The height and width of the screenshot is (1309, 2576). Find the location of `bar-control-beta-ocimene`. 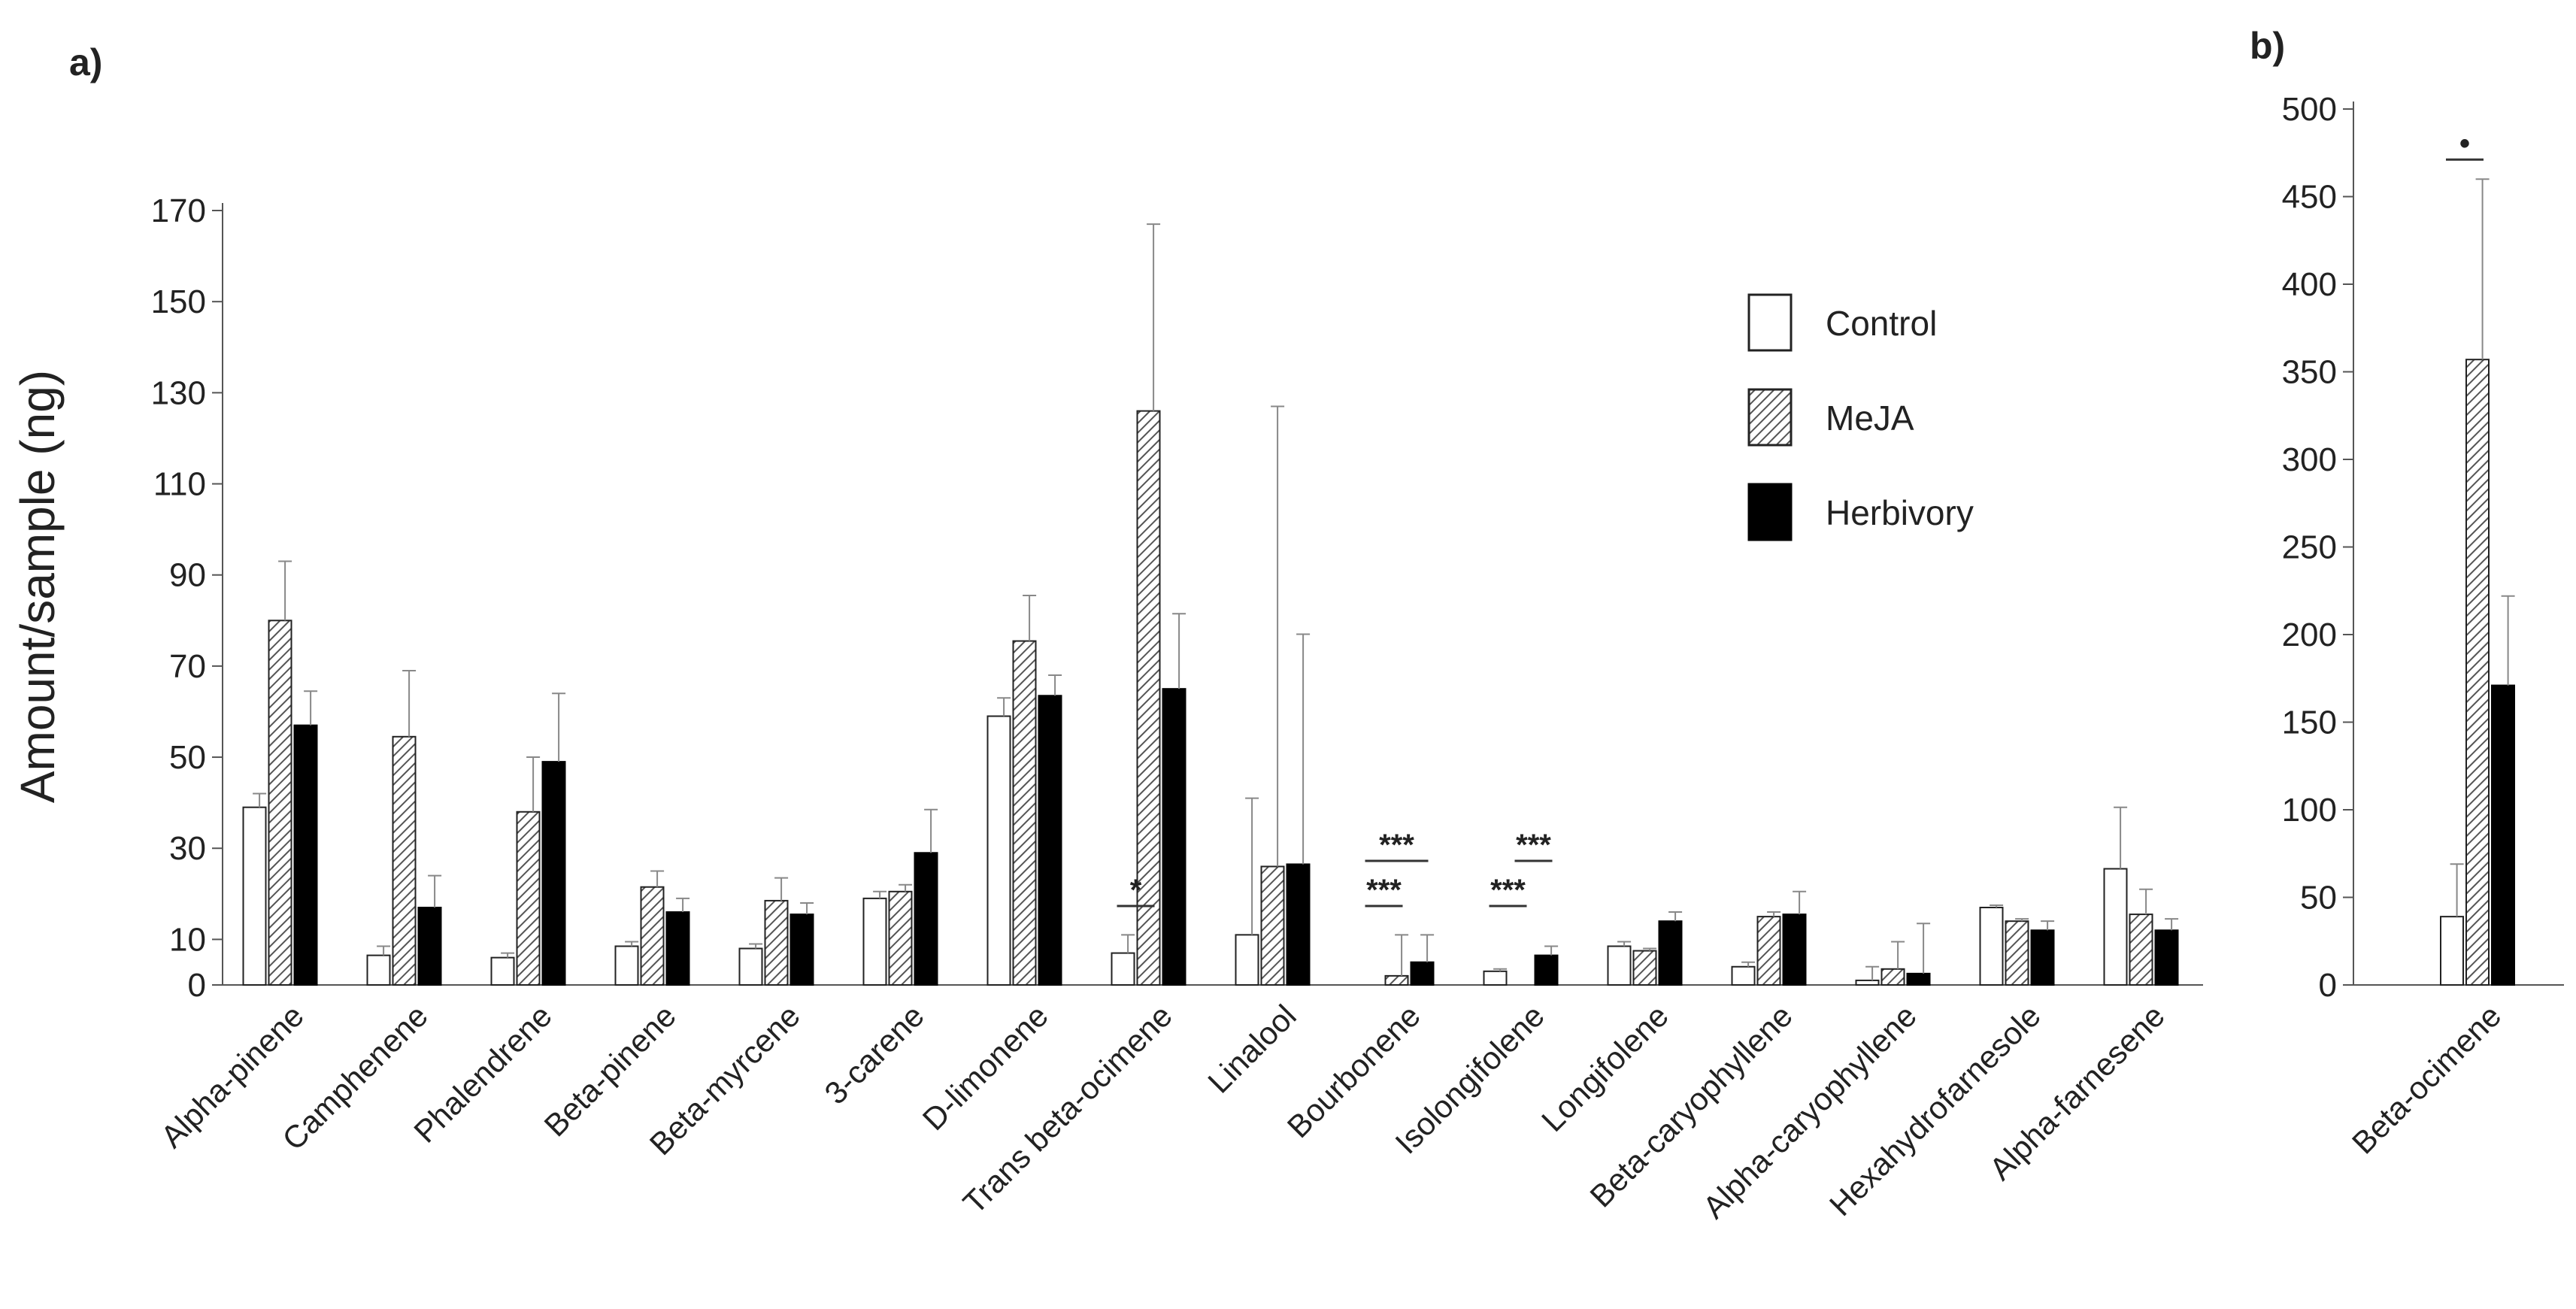

bar-control-beta-ocimene is located at coordinates (2452, 951).